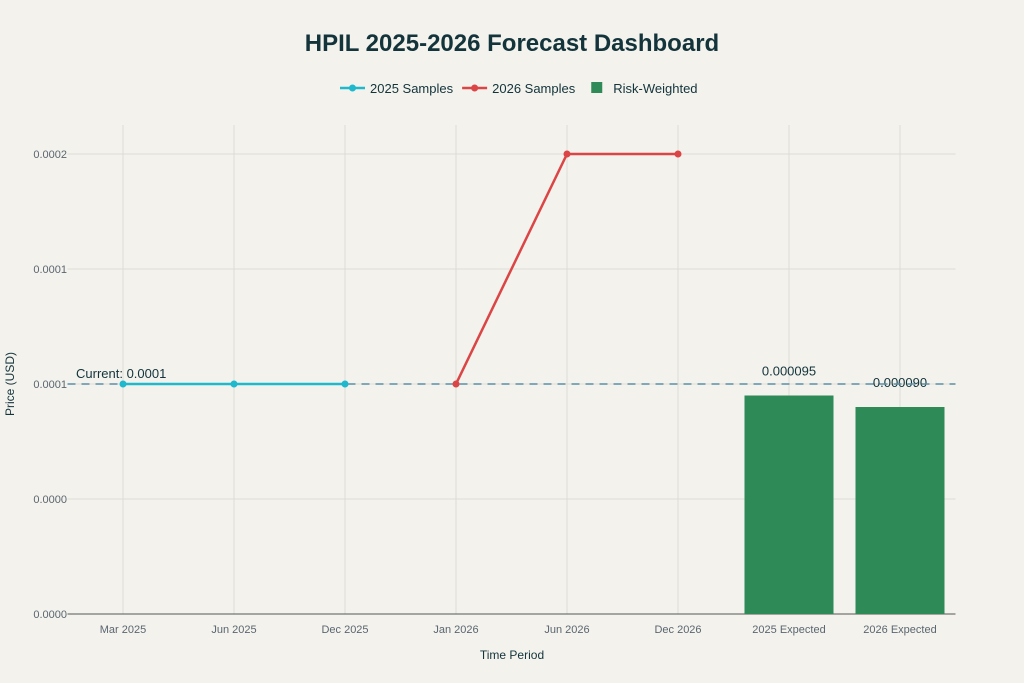 The width and height of the screenshot is (1024, 683). What do you see at coordinates (412, 88) in the screenshot?
I see `legend-label: 2025 Samples` at bounding box center [412, 88].